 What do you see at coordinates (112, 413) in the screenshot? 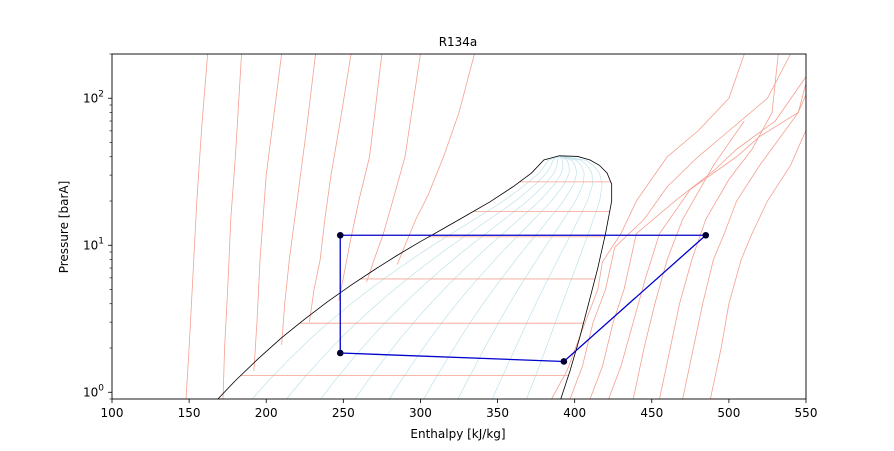
I see `x-tick-label-100: 100` at bounding box center [112, 413].